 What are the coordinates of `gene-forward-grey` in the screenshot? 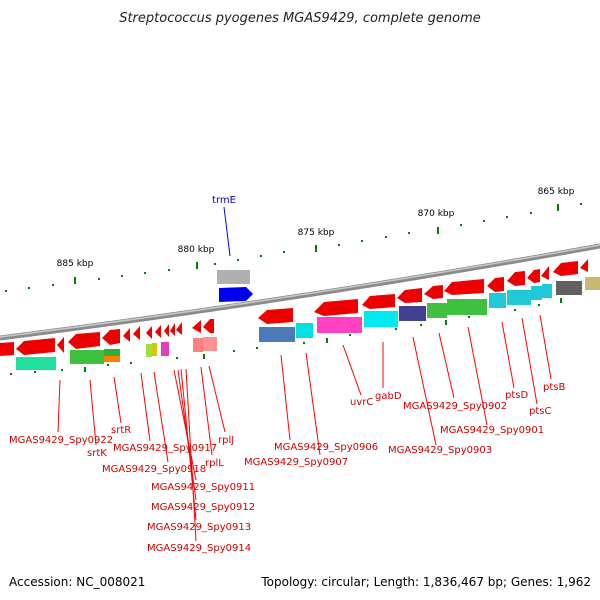 It's located at (233, 277).